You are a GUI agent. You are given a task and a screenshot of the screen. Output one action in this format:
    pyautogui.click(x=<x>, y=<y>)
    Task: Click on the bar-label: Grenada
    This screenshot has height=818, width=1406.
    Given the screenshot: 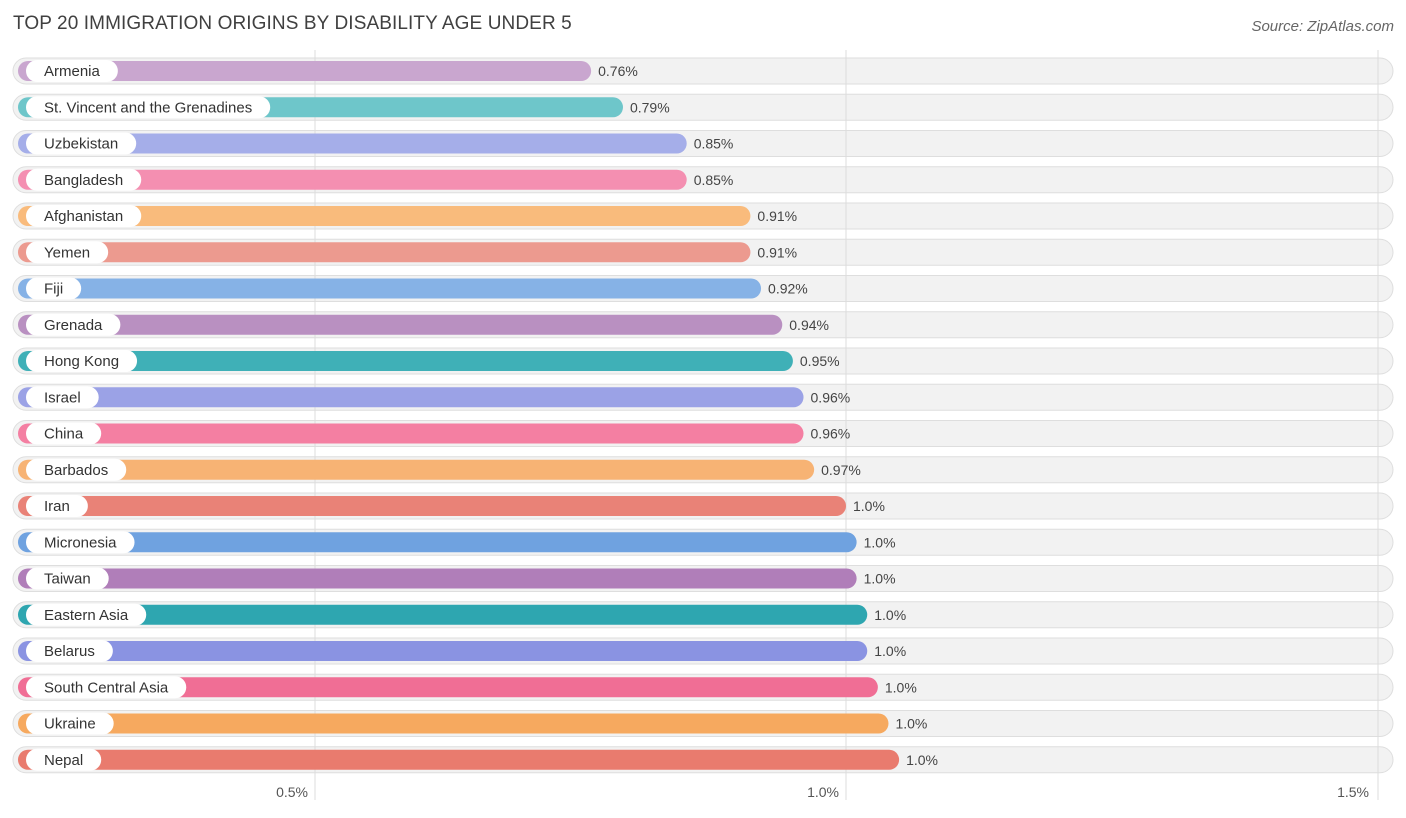 What is the action you would take?
    pyautogui.click(x=73, y=325)
    